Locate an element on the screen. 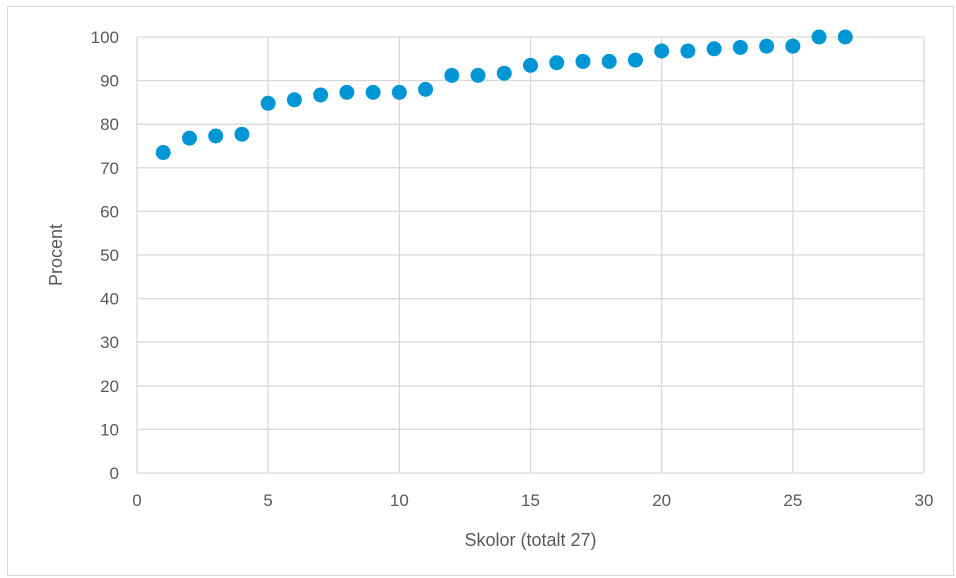 The height and width of the screenshot is (578, 956). y-tick-label: 80 is located at coordinates (109, 124).